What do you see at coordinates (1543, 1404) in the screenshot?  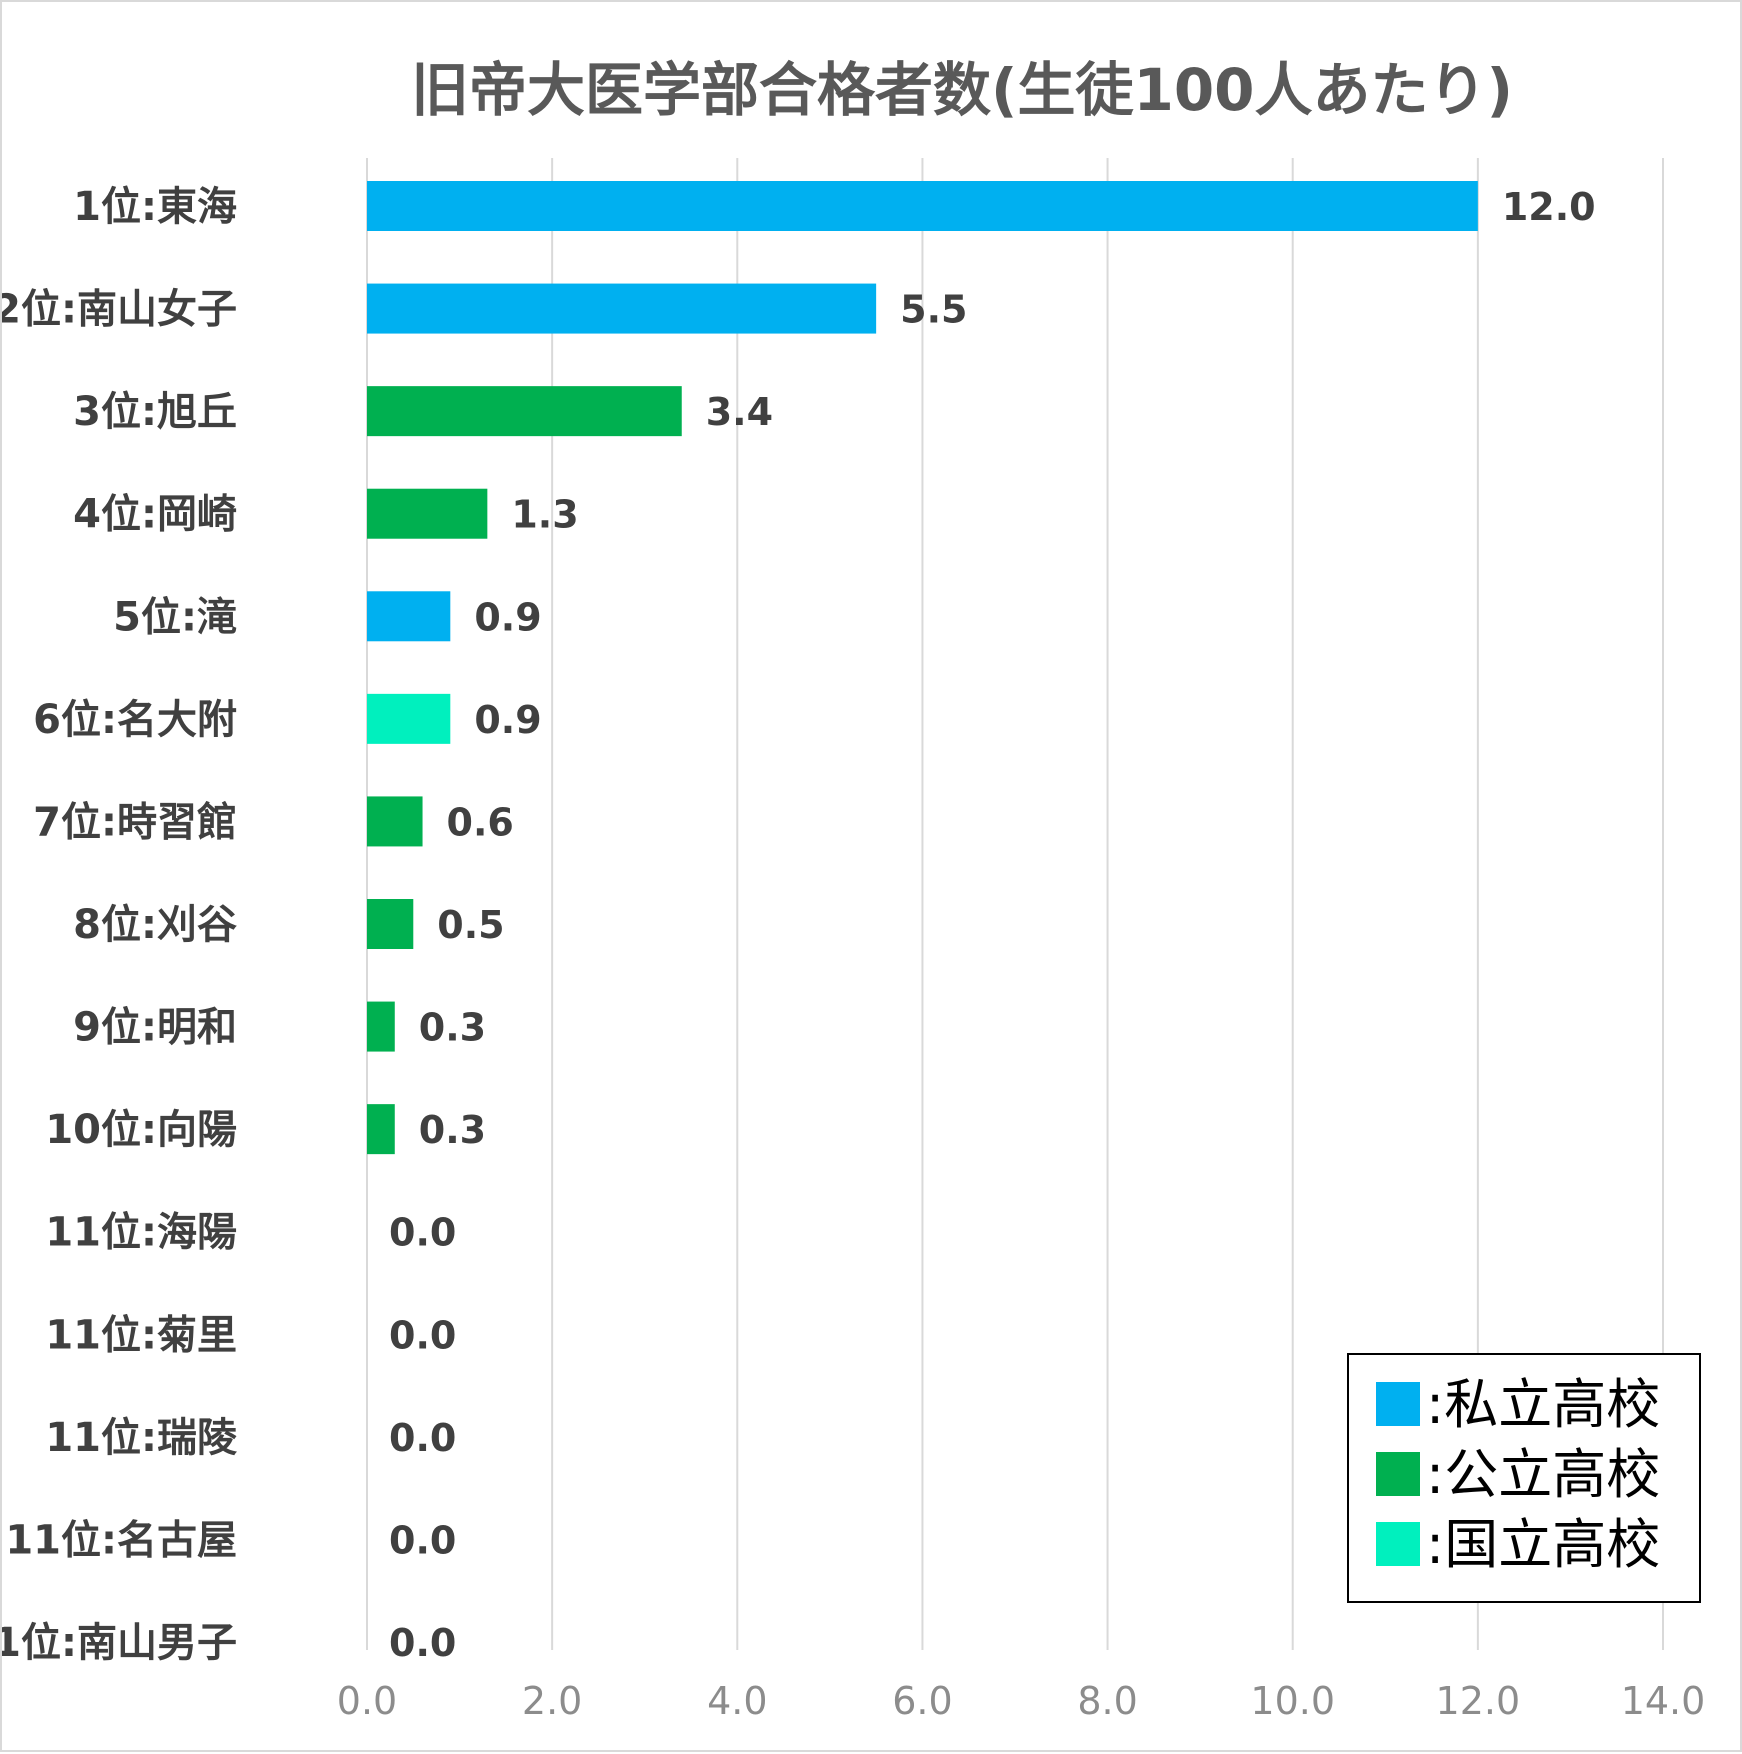 I see `legend-label: :私立高校` at bounding box center [1543, 1404].